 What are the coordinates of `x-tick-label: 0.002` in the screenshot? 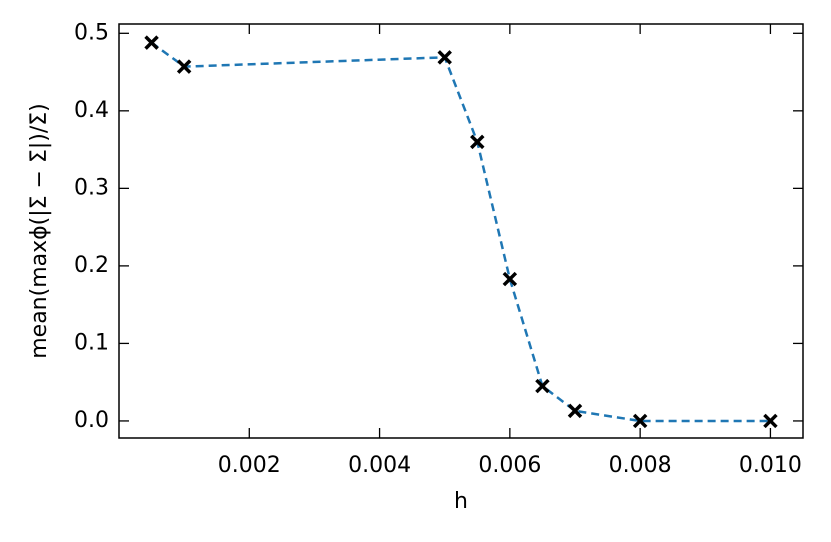 It's located at (249, 465).